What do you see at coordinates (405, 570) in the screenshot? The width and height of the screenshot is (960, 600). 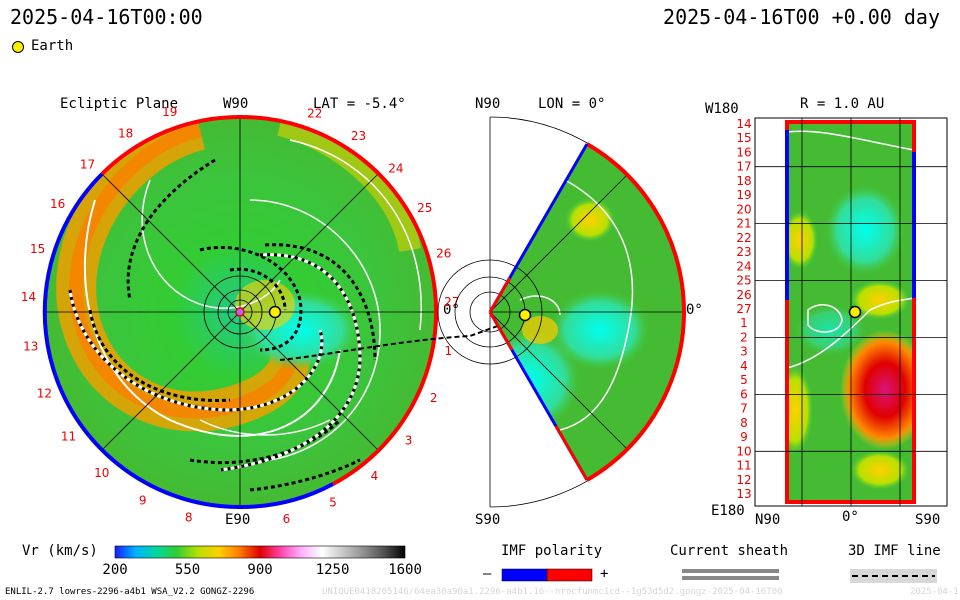 I see `colorbar-tick-label: 1600` at bounding box center [405, 570].